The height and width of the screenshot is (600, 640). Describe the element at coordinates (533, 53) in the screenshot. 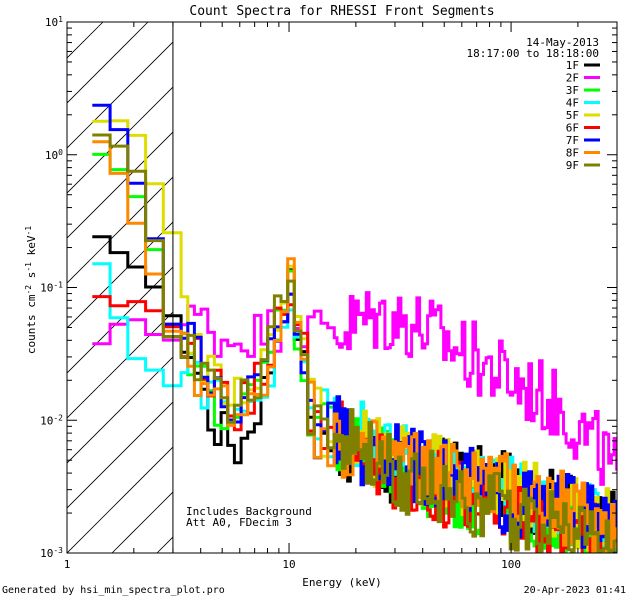

I see `time-range-label: 18:17:00 to 18:18:00` at that location.